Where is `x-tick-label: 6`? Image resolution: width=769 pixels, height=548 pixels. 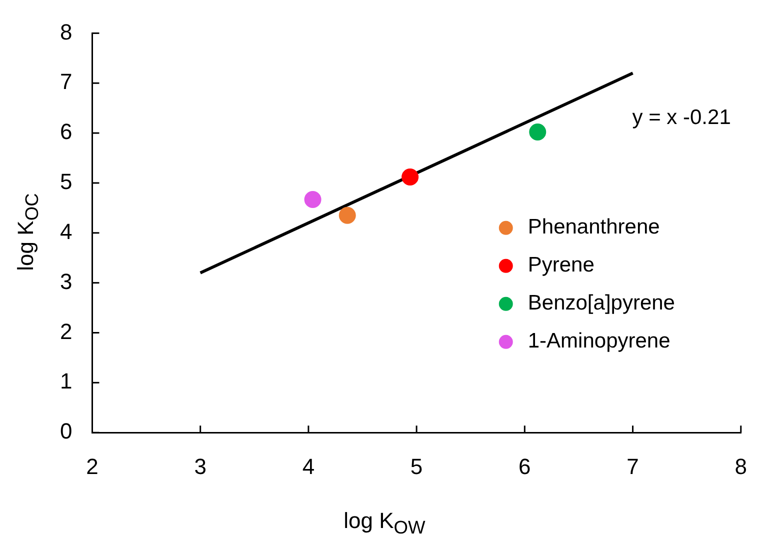 x-tick-label: 6 is located at coordinates (524, 466).